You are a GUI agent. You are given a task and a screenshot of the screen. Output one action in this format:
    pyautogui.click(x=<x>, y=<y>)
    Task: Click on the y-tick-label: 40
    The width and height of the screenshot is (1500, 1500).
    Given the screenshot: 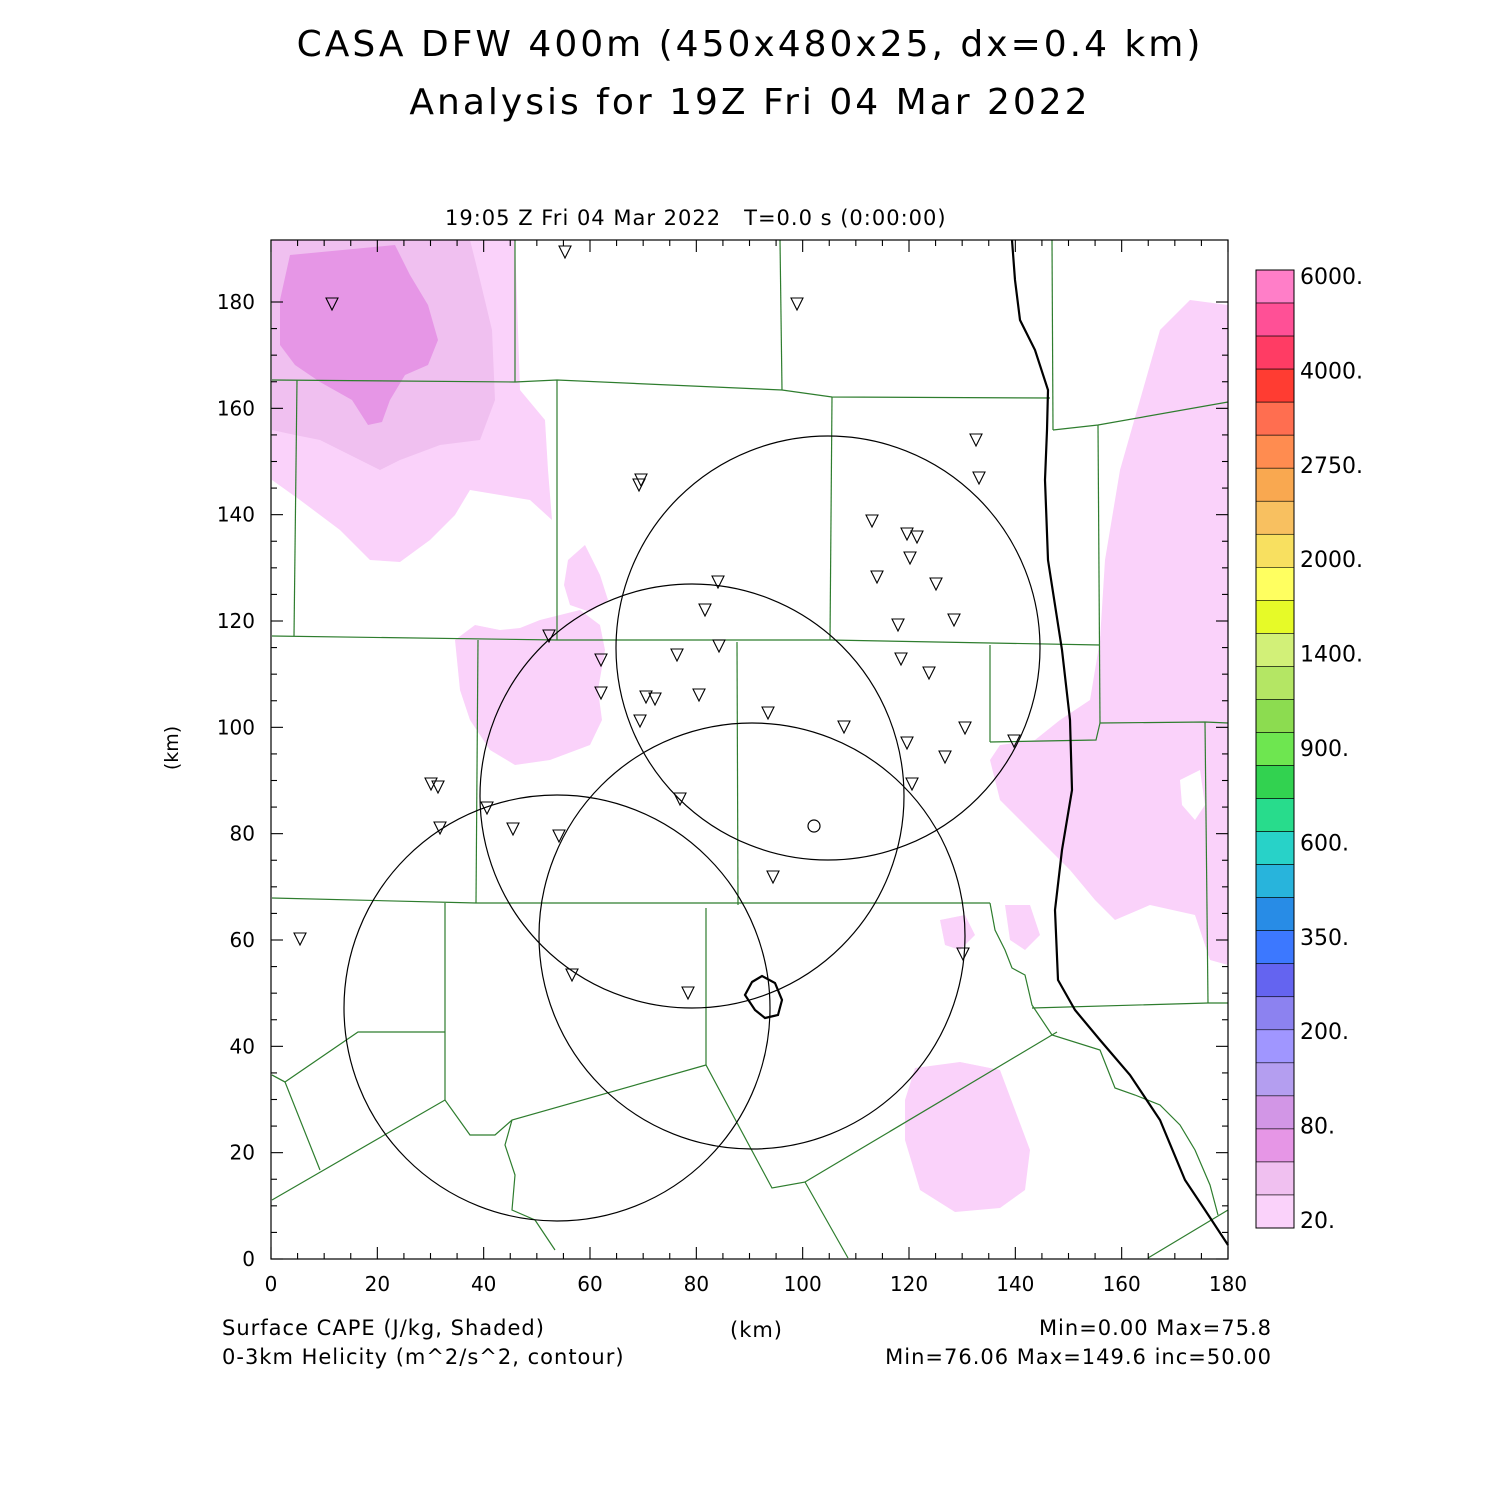 What is the action you would take?
    pyautogui.click(x=242, y=1046)
    